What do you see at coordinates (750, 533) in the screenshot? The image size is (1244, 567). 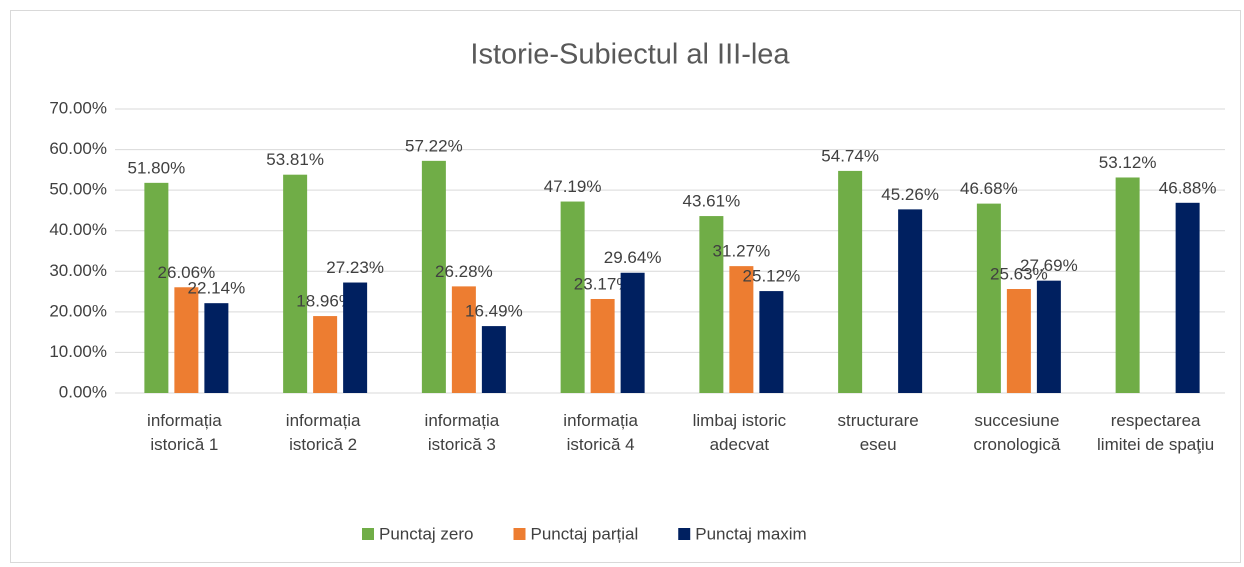 I see `legend-label: Punctaj maxim` at bounding box center [750, 533].